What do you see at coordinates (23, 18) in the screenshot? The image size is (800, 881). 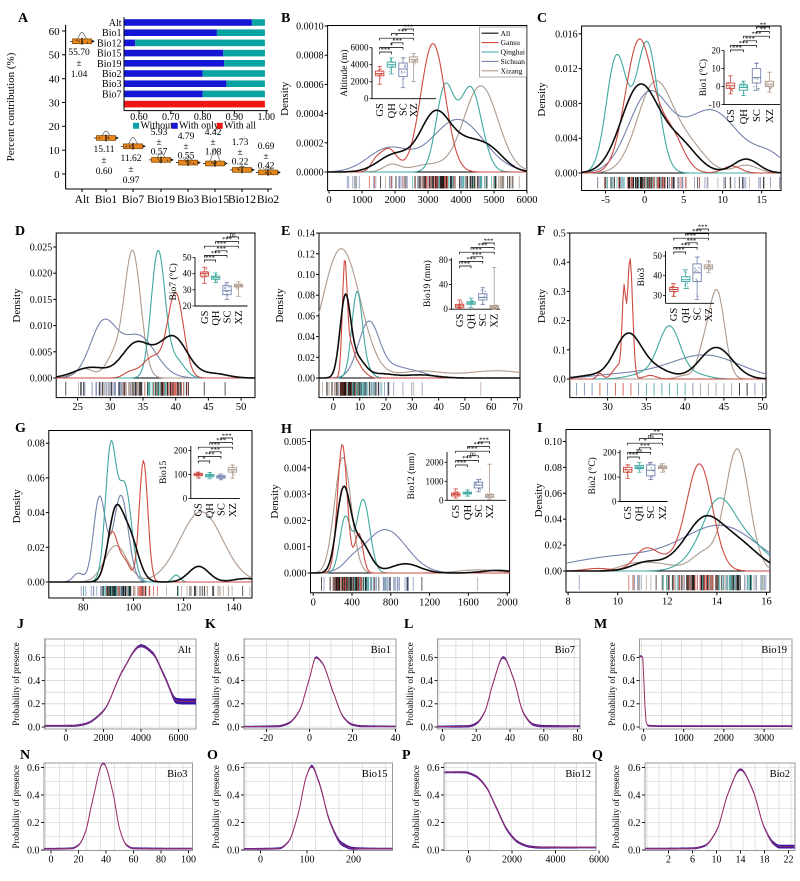 I see `svg-text: A` at bounding box center [23, 18].